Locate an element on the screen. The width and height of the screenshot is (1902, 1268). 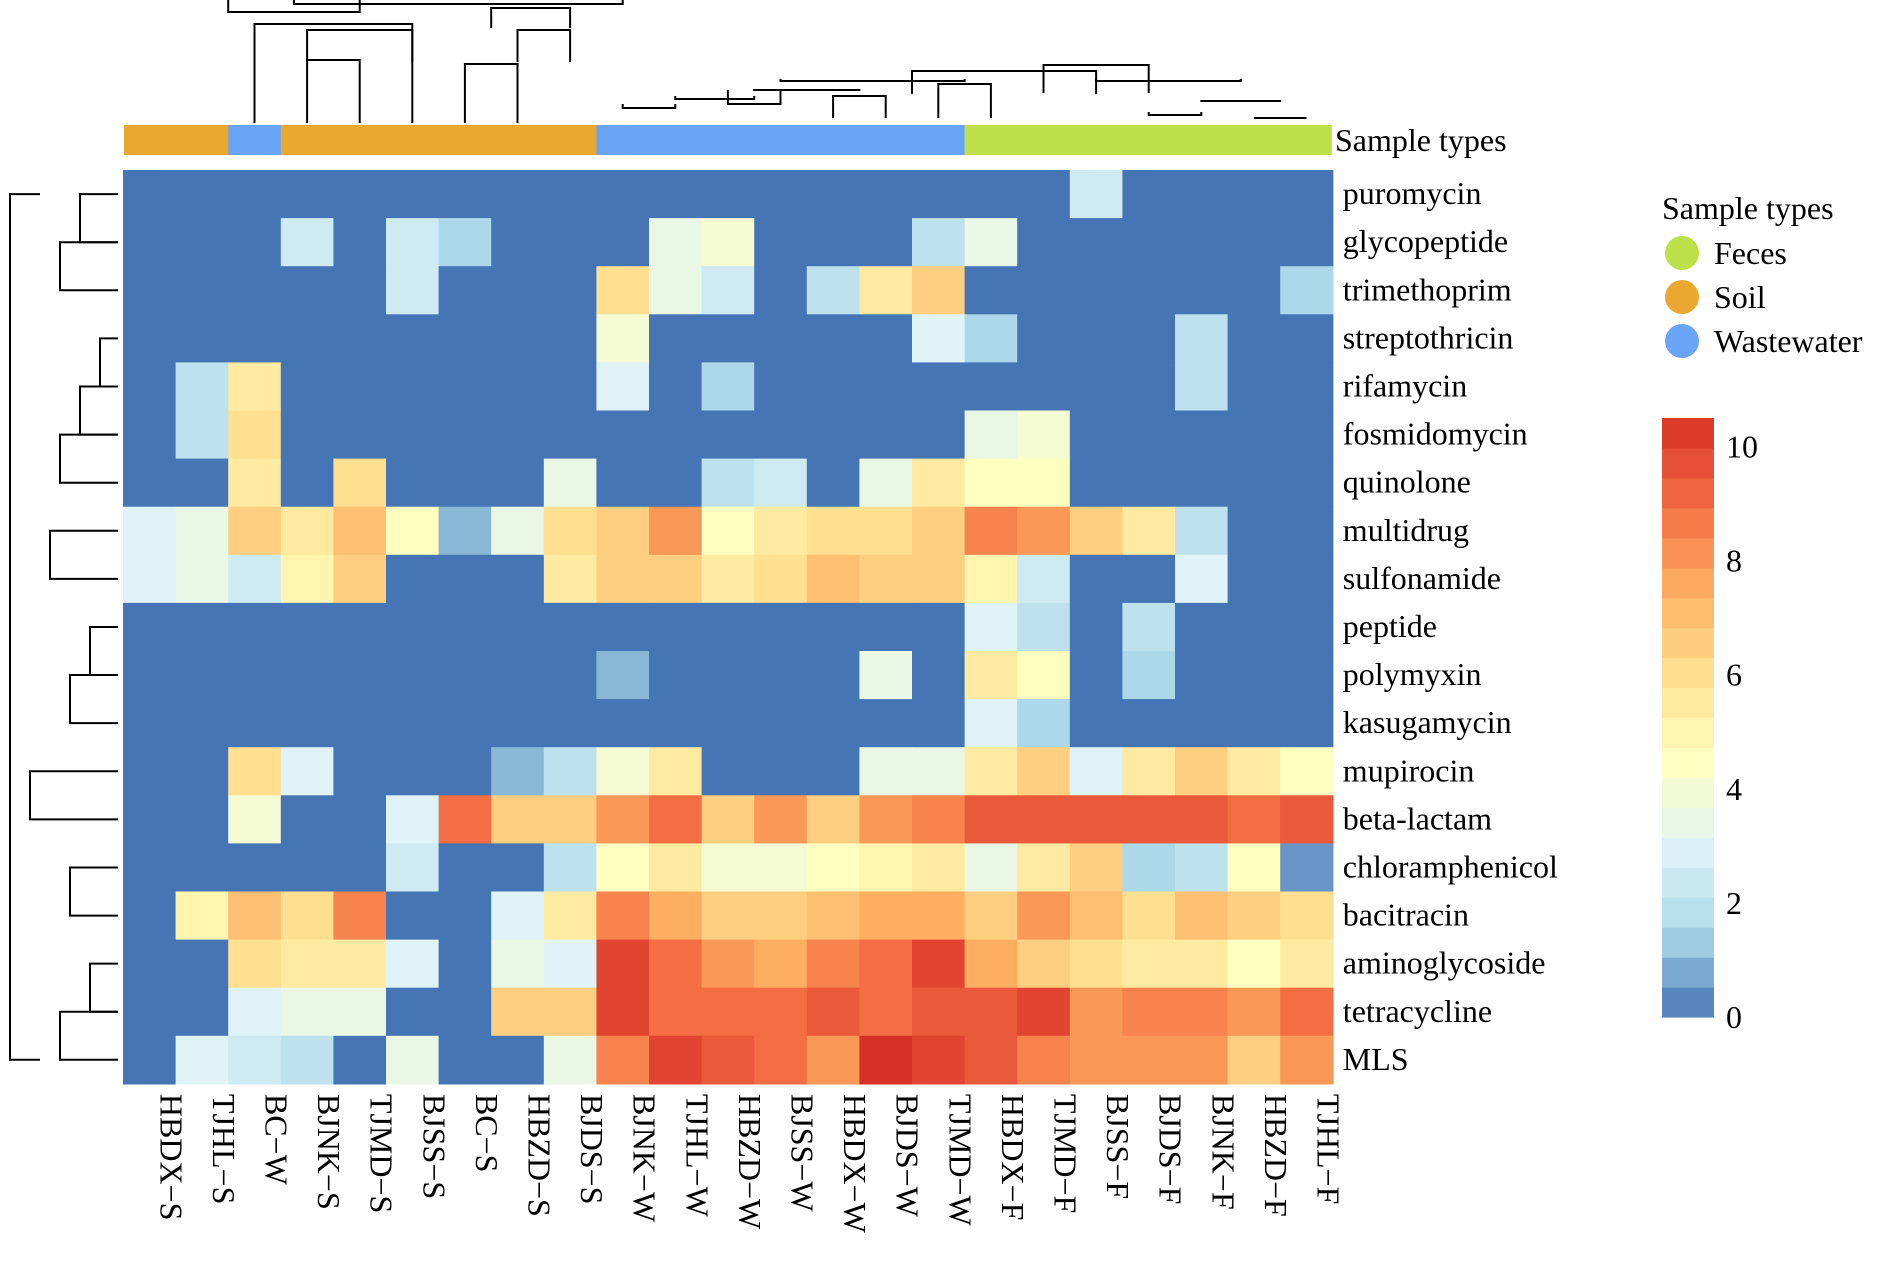
legend-label: Feces is located at coordinates (1750, 253).